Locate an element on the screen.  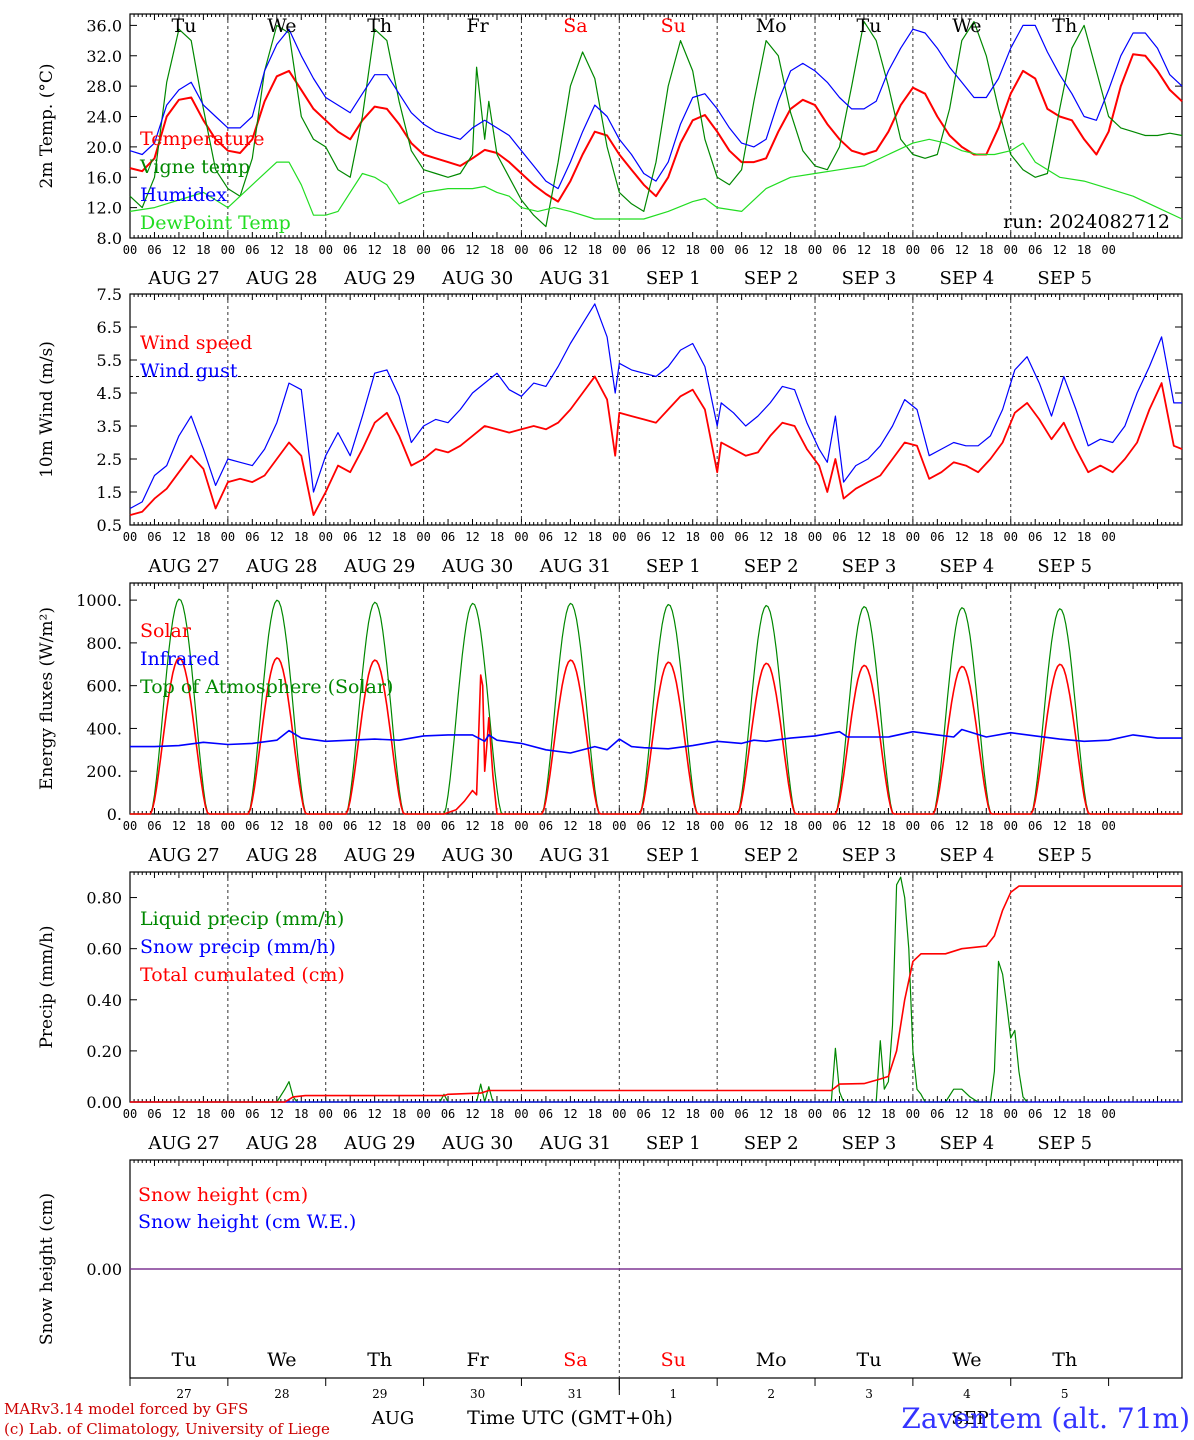
panel4-legend-entry: Snow precip (mm/h) is located at coordinates (238, 947).